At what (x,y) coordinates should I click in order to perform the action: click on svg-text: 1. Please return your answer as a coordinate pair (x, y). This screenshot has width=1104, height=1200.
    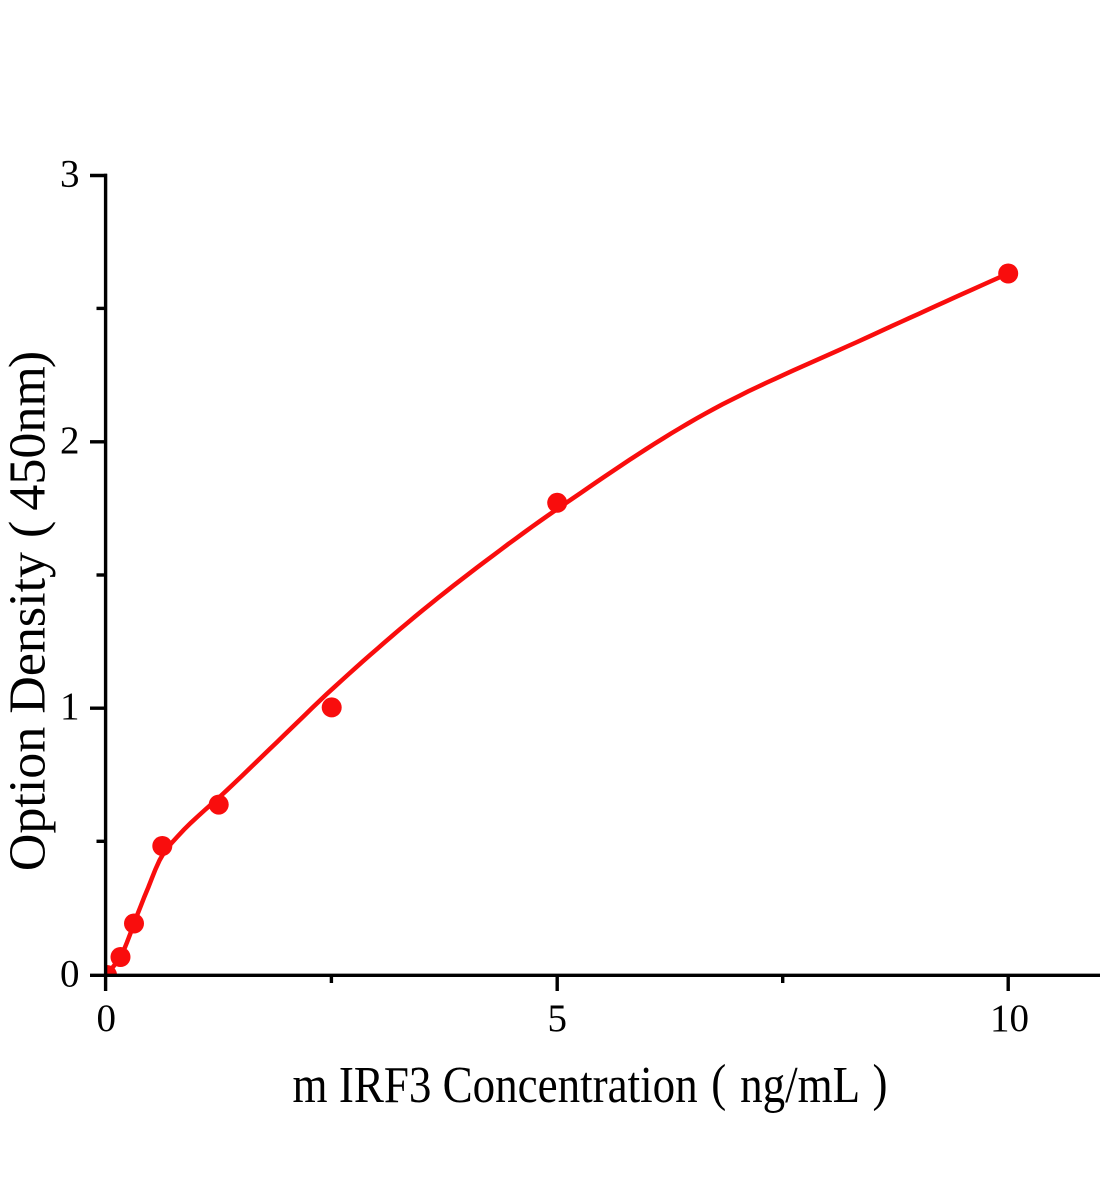
    Looking at the image, I should click on (70, 706).